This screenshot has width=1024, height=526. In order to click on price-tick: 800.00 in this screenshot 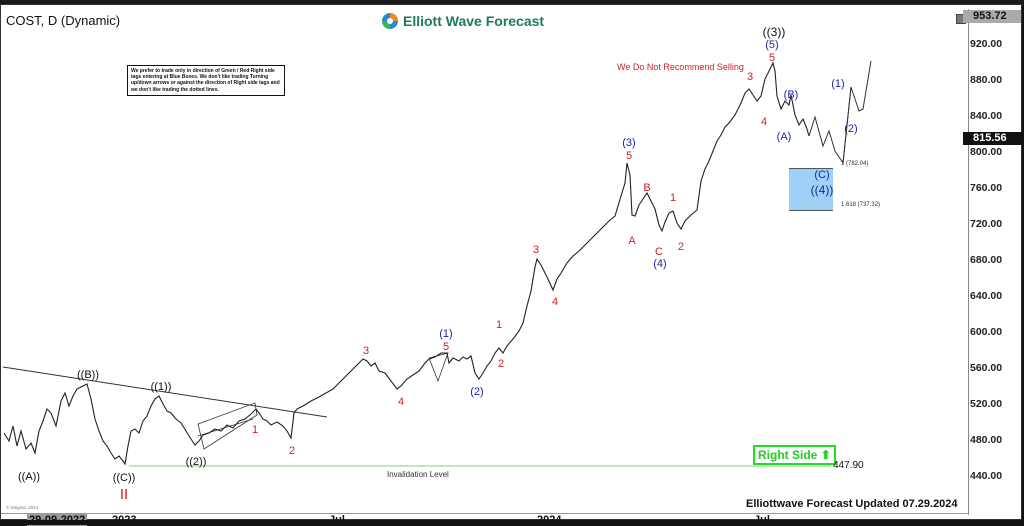, I will do `click(986, 152)`.